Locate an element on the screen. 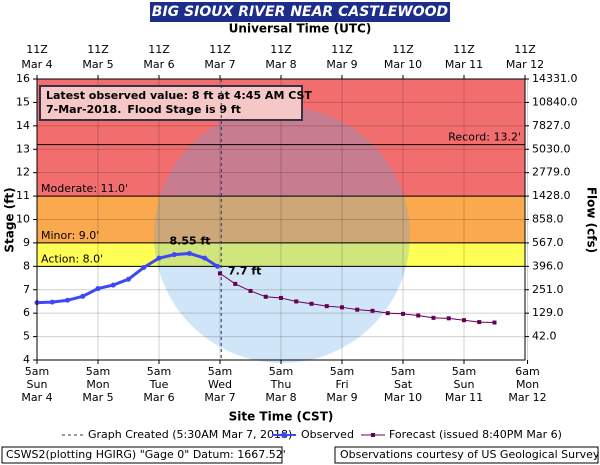  y-tick-label: 11 is located at coordinates (23, 195).